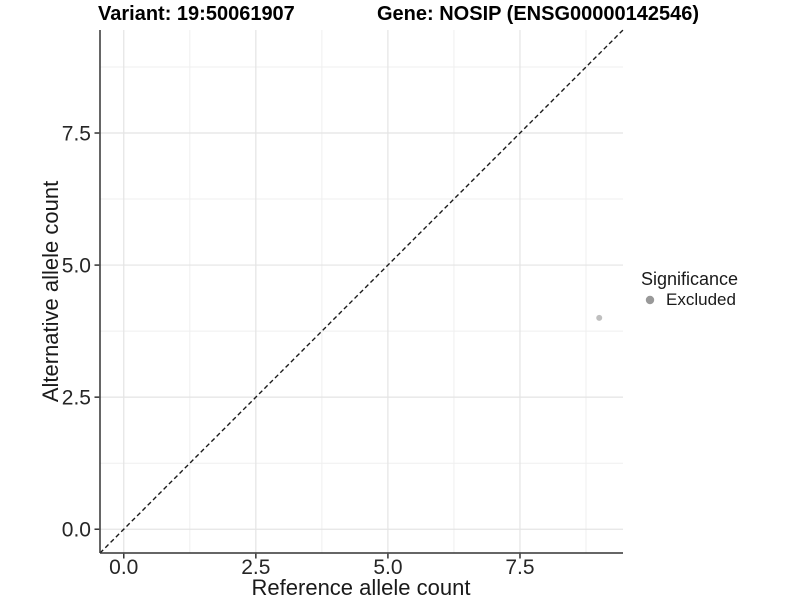 This screenshot has width=800, height=600. I want to click on plot-title-variant: Variant: 19:50061907, so click(196, 14).